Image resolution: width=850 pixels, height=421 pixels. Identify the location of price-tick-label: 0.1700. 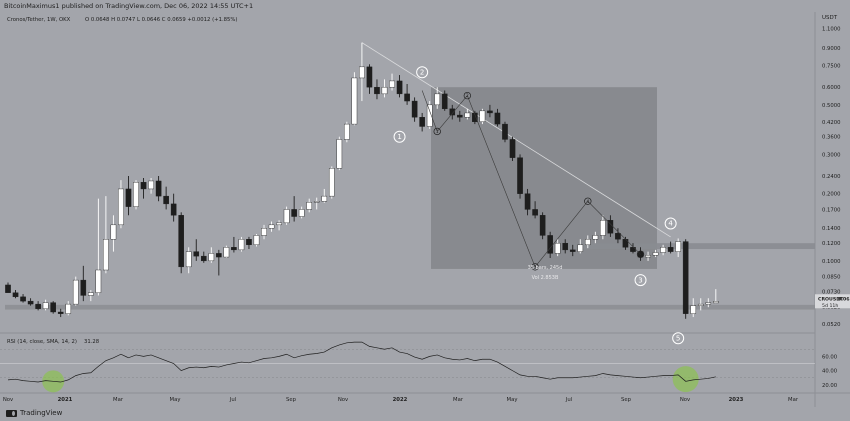
(831, 210).